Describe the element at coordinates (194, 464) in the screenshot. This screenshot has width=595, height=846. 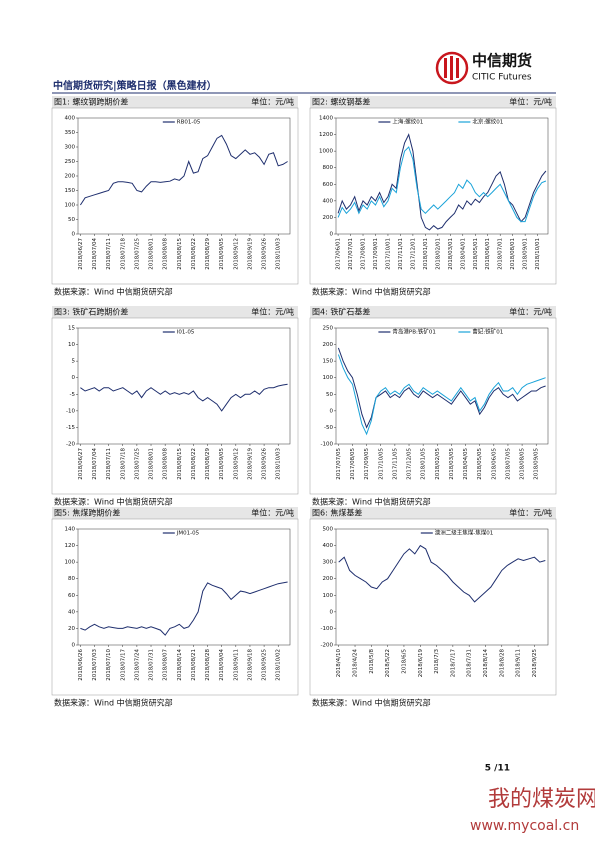
I see `x-tick-label: 2018/08/22` at that location.